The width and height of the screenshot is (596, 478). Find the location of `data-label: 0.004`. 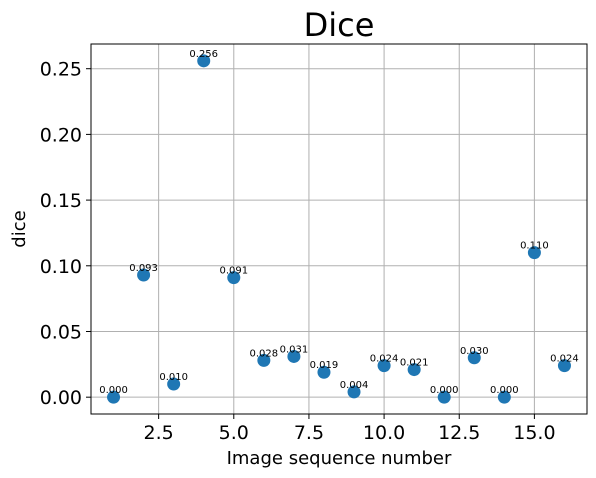

data-label: 0.004 is located at coordinates (354, 385).